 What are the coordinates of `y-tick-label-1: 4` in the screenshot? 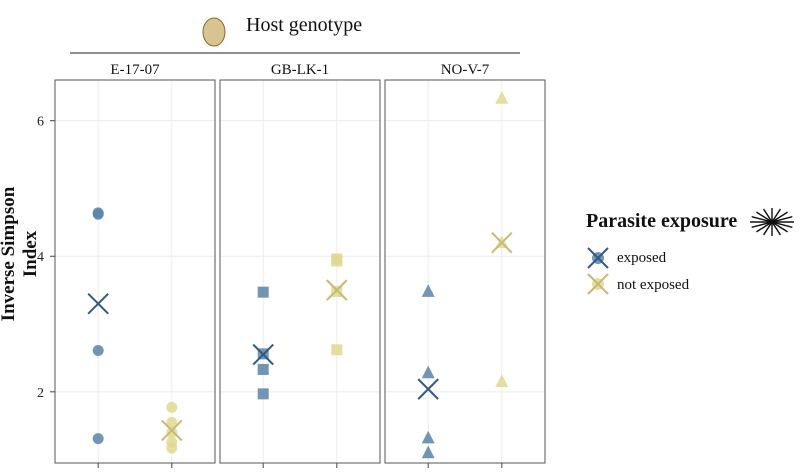 It's located at (40, 257).